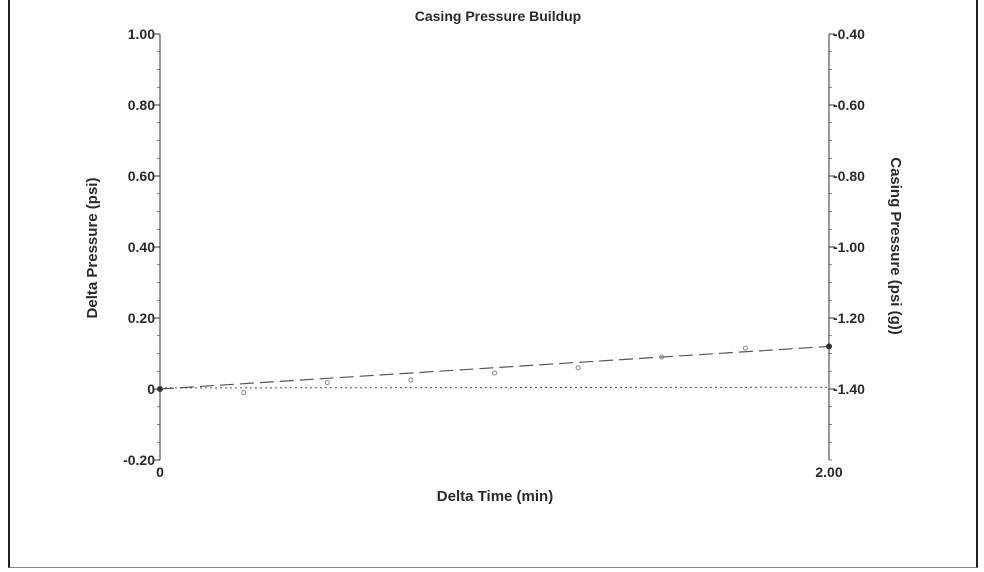 This screenshot has height=572, width=984. What do you see at coordinates (141, 247) in the screenshot?
I see `y-tick-label: 0.40` at bounding box center [141, 247].